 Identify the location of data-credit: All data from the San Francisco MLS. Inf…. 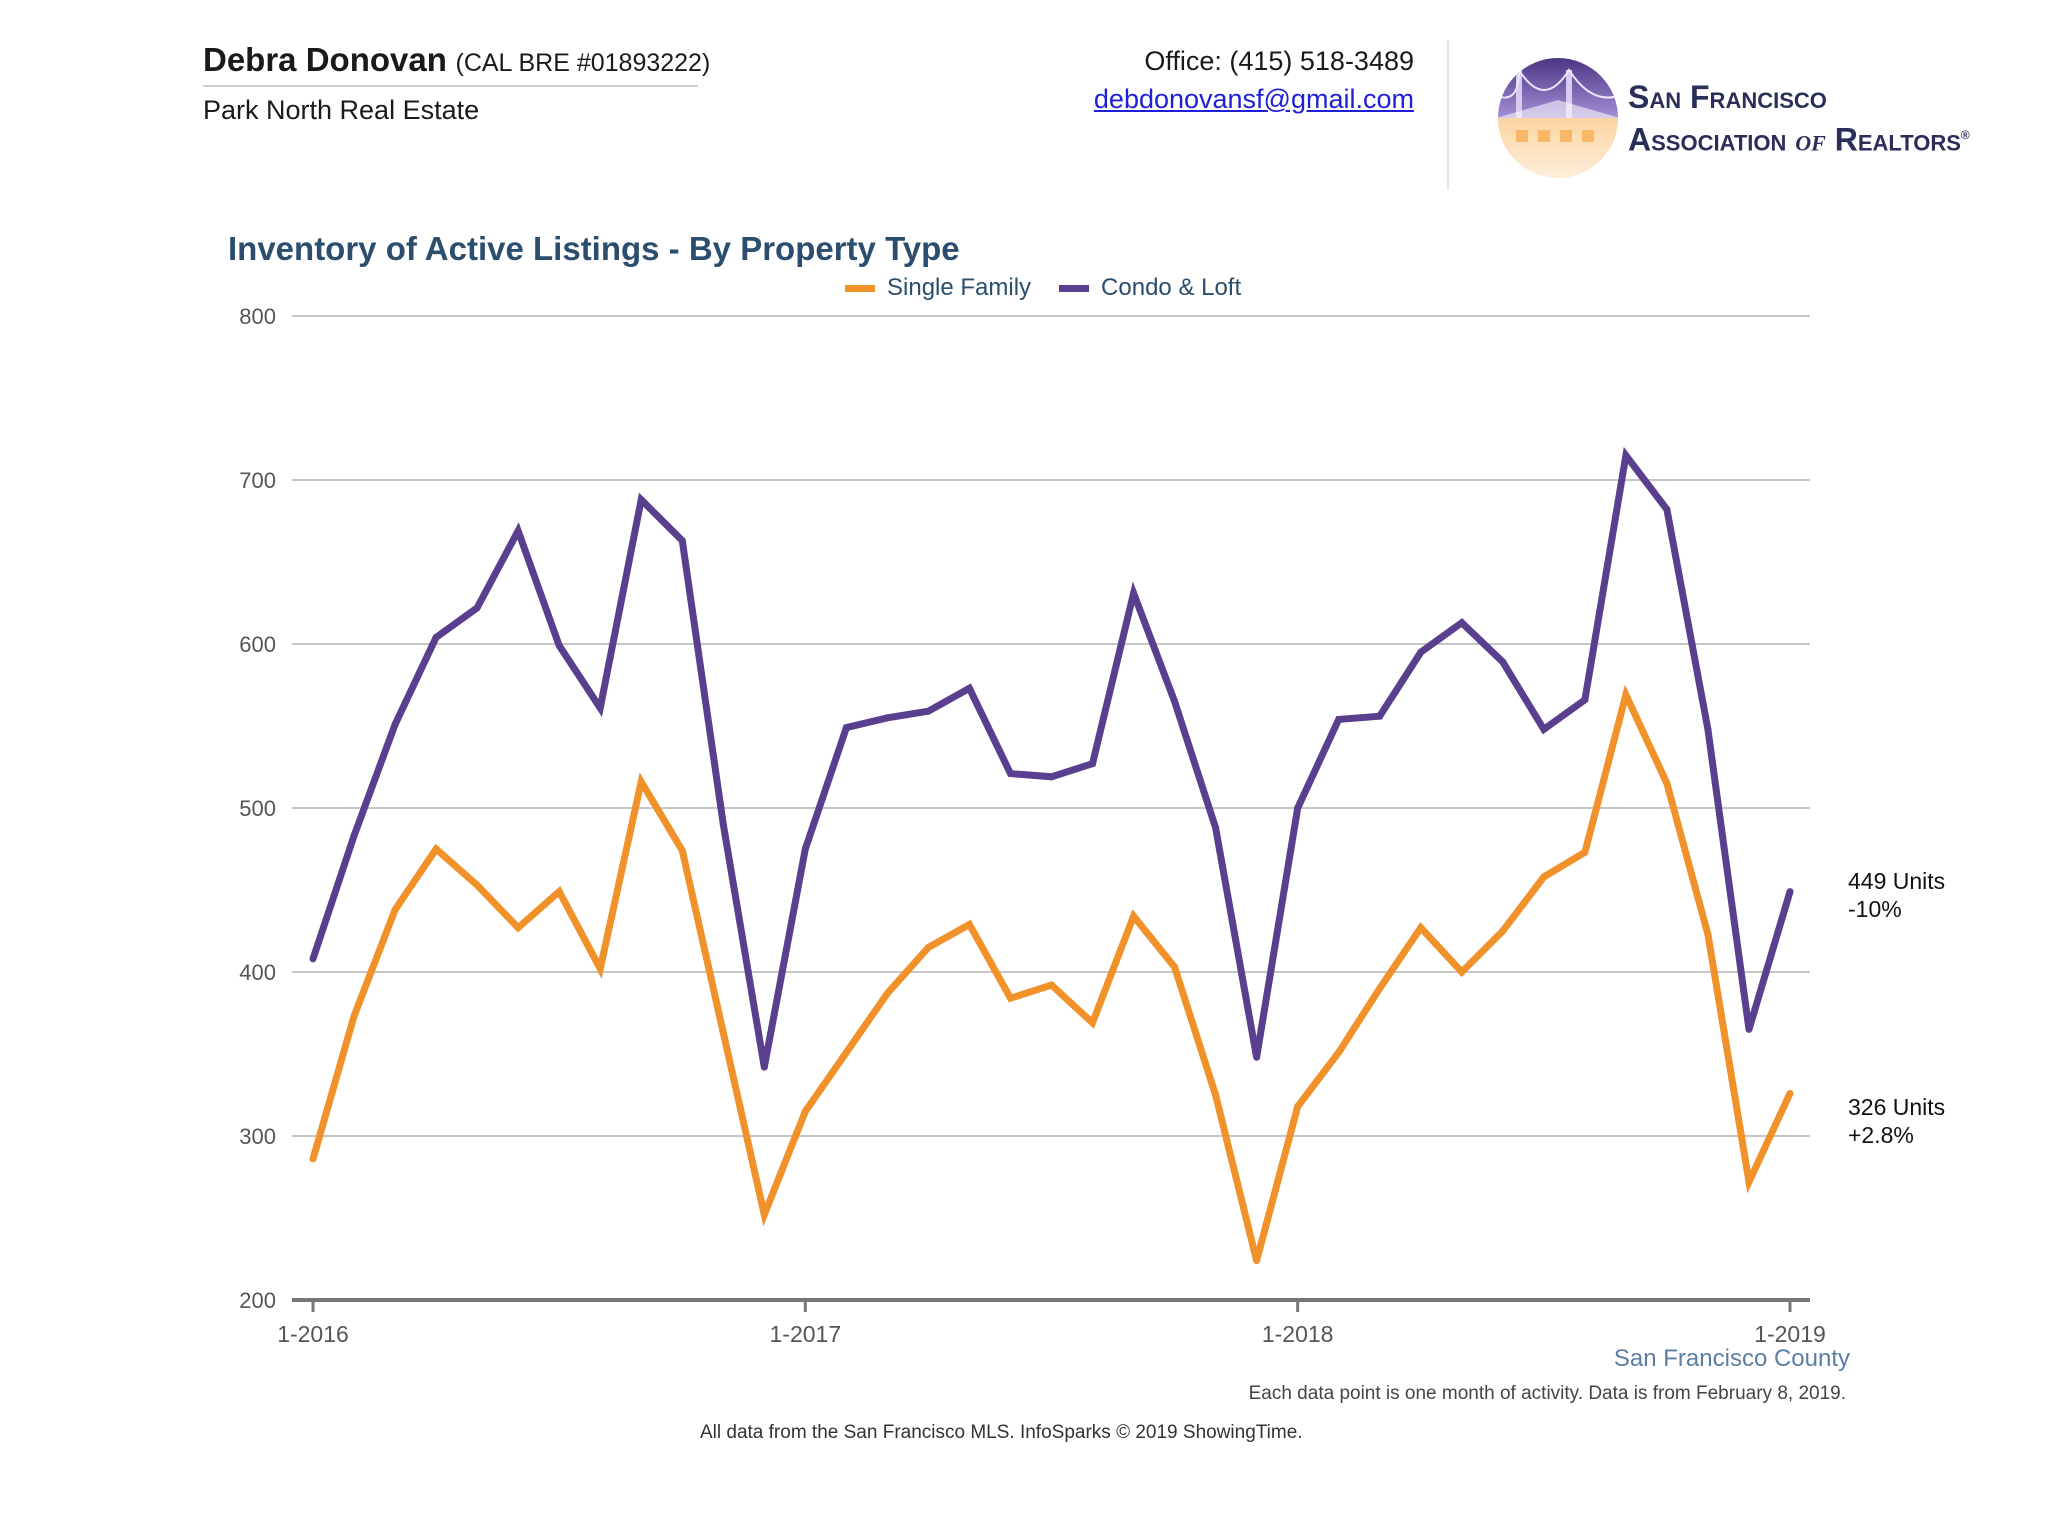
(1001, 1432).